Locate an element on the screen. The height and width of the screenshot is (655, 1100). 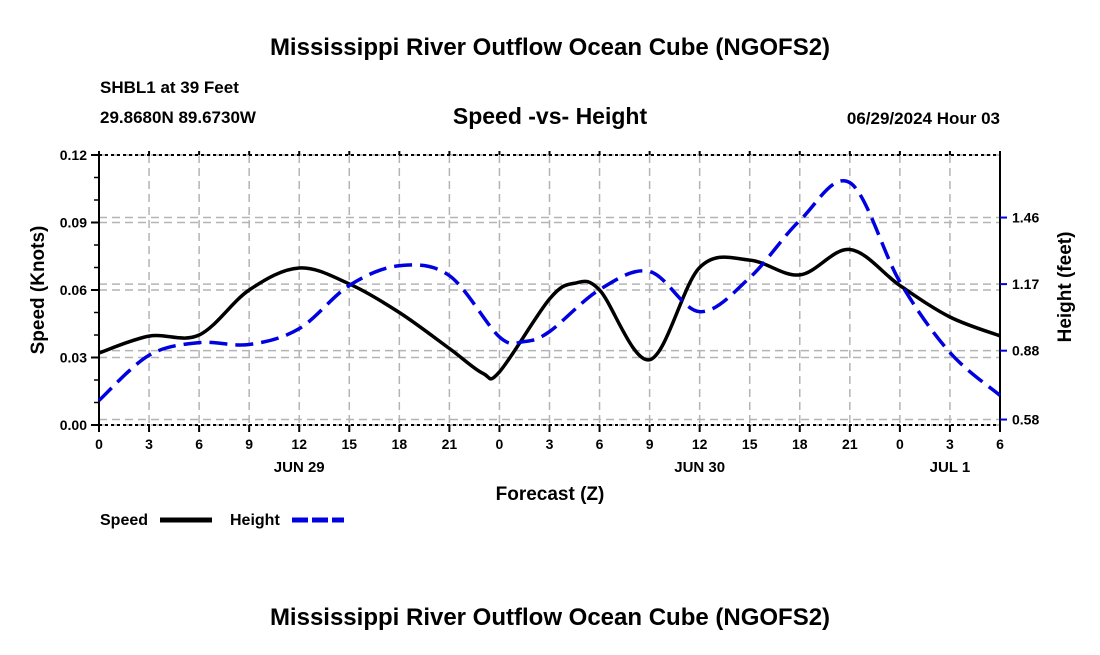
y-axis-label: Speed (Knots) is located at coordinates (38, 290).